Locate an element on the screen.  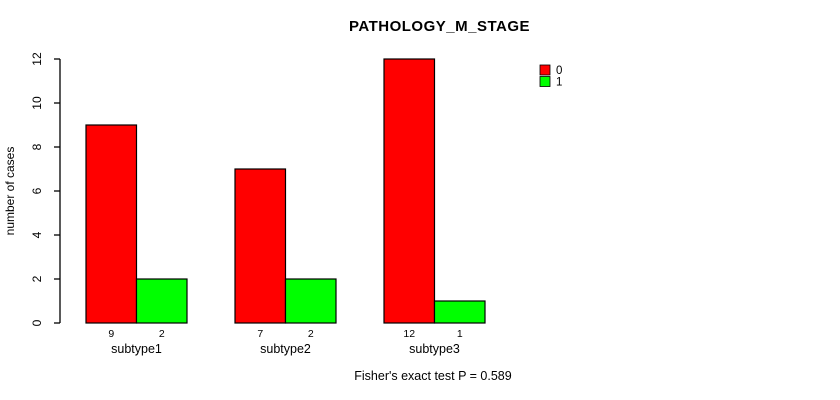
legend: 01 is located at coordinates (550, 76).